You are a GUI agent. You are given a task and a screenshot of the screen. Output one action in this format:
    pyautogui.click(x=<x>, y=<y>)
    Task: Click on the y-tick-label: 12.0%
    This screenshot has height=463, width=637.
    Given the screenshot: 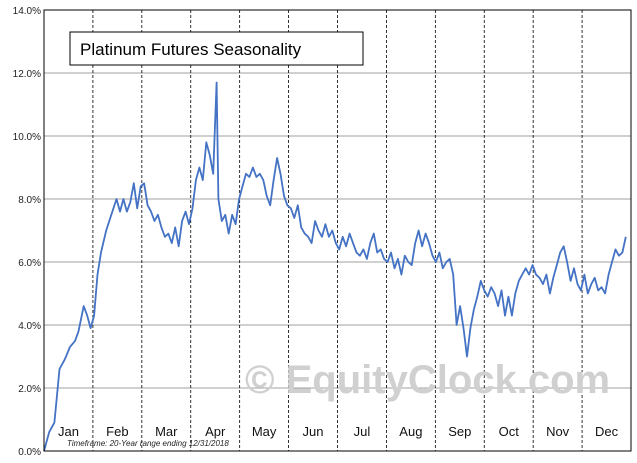 What is the action you would take?
    pyautogui.click(x=27, y=74)
    